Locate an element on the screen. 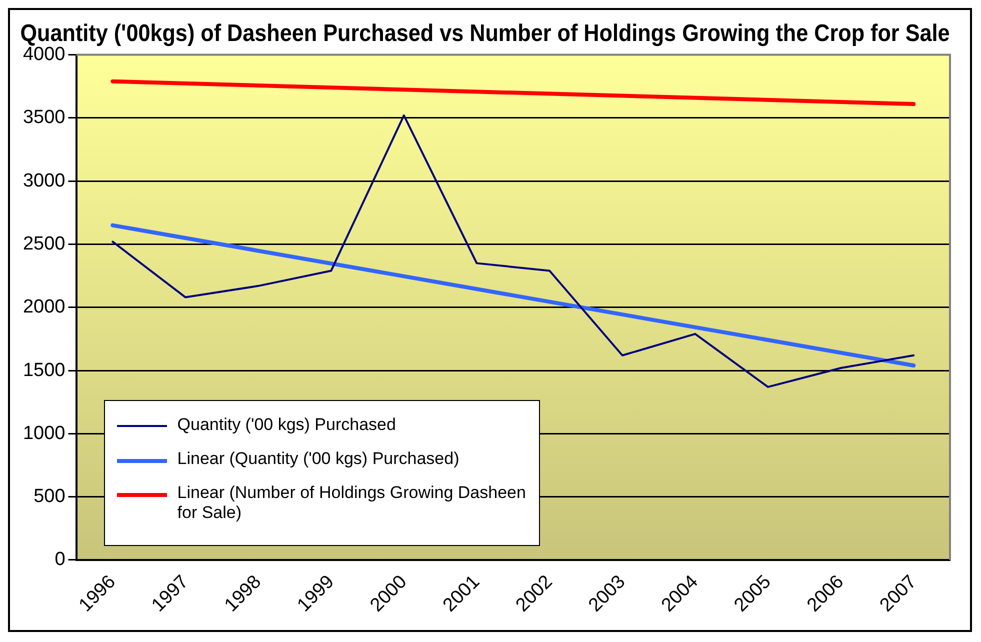 This screenshot has height=642, width=981. y-tick-label: 2500 is located at coordinates (44, 243).